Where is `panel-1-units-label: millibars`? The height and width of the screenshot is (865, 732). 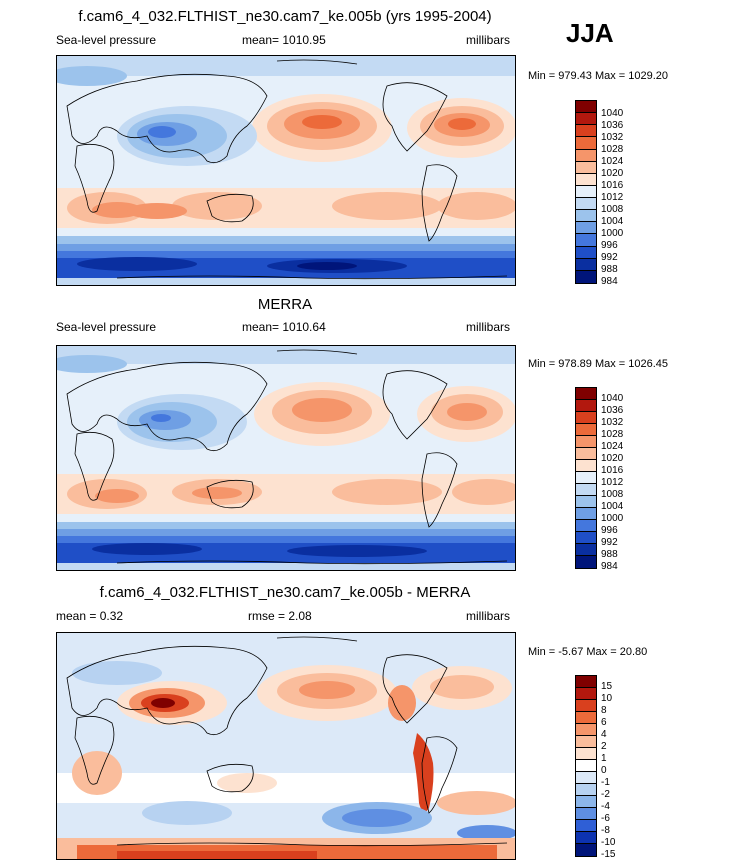 panel-1-units-label: millibars is located at coordinates (488, 40).